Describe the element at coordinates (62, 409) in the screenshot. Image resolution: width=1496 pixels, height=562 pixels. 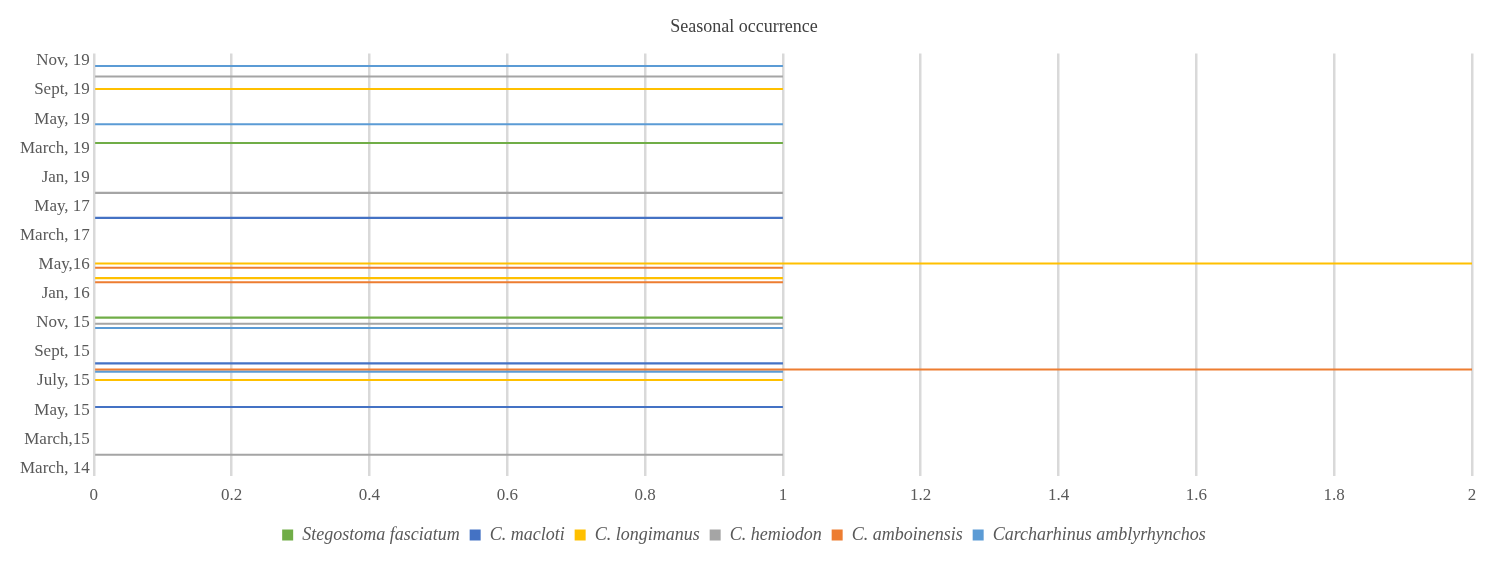
I see `y-tick-label: May, 15` at that location.